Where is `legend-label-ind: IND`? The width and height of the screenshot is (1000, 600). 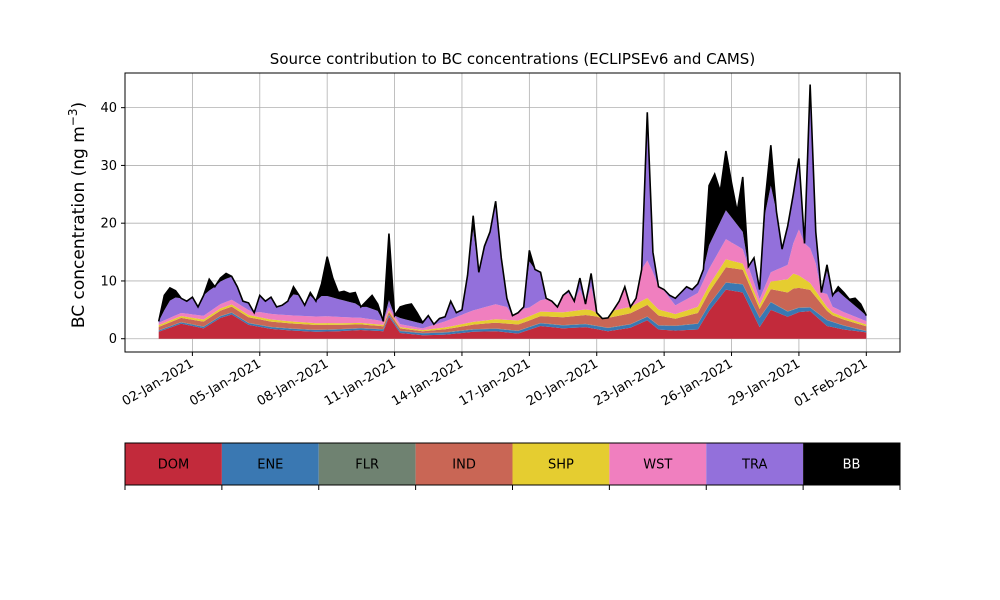
legend-label-ind: IND is located at coordinates (464, 465).